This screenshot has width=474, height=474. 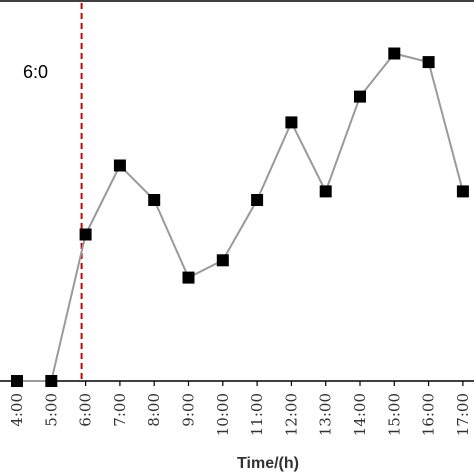 I want to click on x-tick-label: 11:00, so click(x=257, y=414).